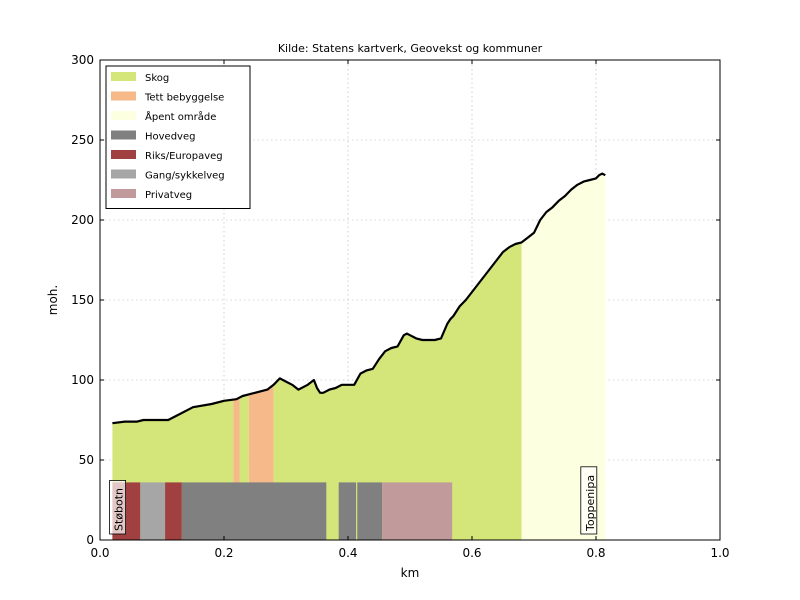 The width and height of the screenshot is (800, 600). I want to click on land-cover-a-pent-omra-de, so click(563, 356).